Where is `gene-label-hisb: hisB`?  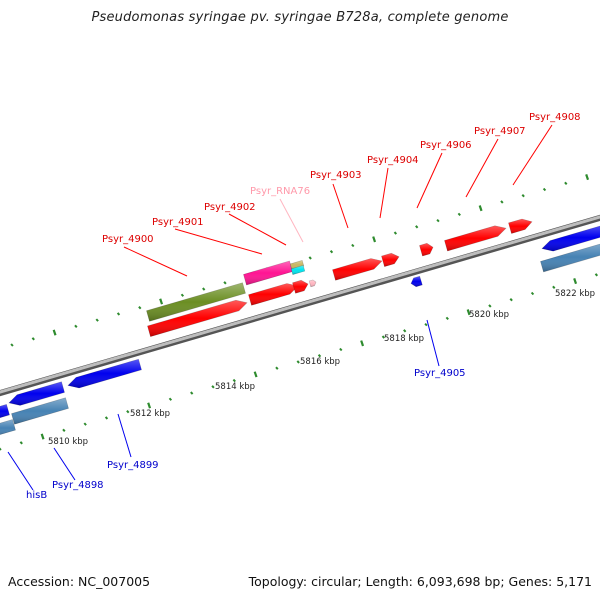 gene-label-hisb: hisB is located at coordinates (36, 495).